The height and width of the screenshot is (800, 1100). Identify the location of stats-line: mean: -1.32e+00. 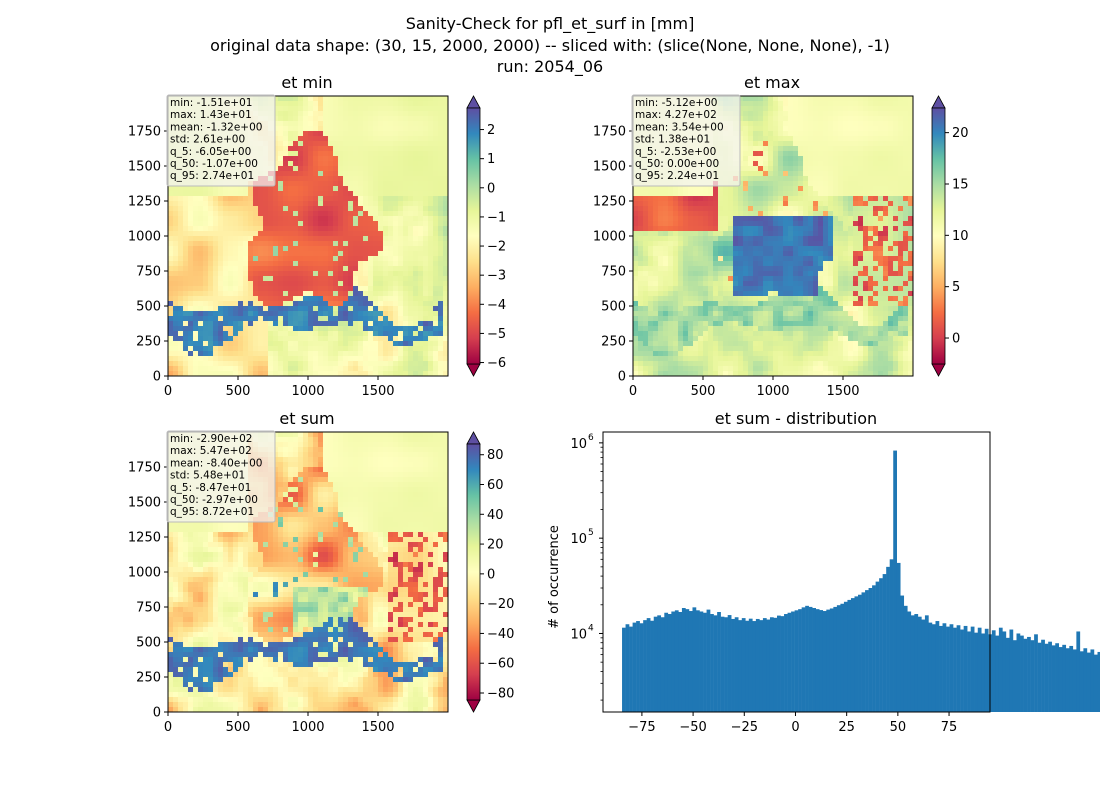
(216, 127).